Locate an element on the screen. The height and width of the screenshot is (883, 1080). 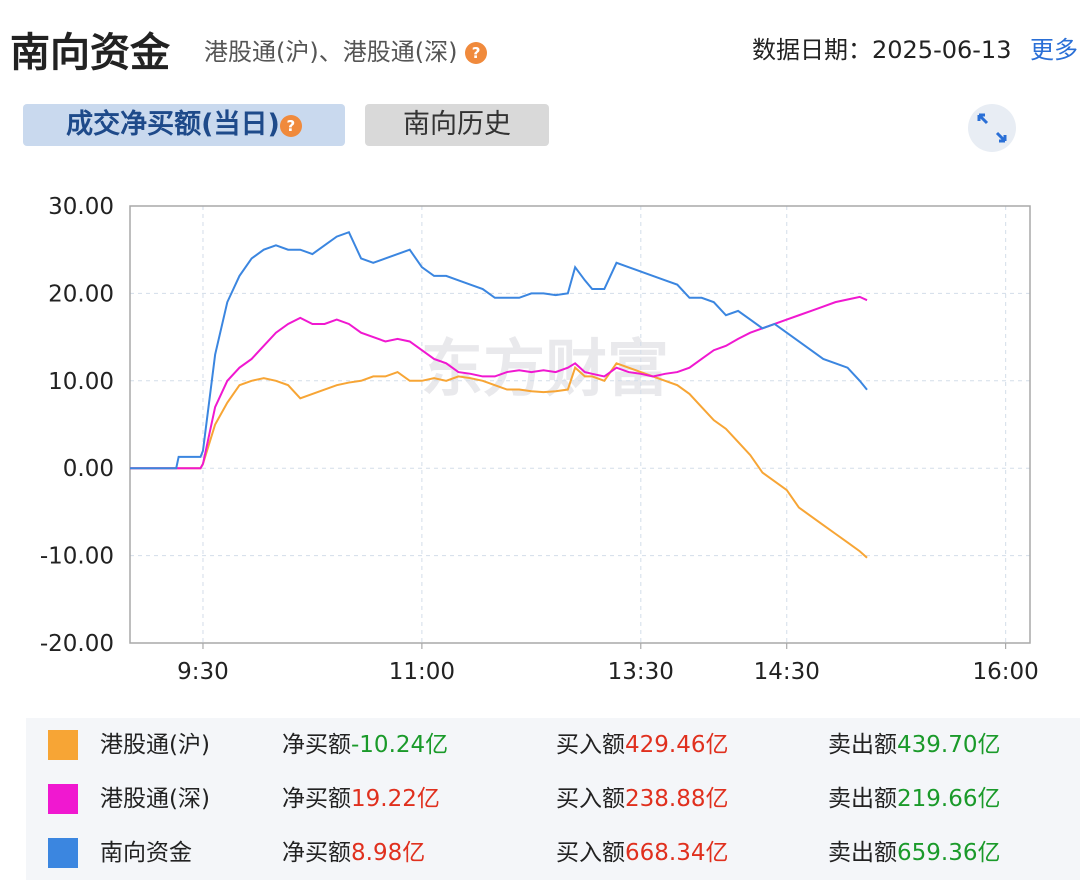
buy-cell: 买入额238.88亿 is located at coordinates (642, 799).